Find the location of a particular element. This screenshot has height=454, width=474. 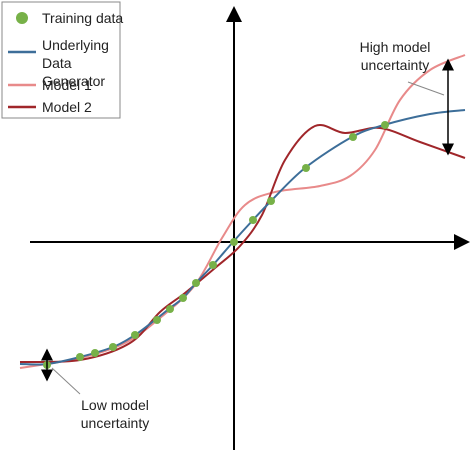

low-annotation: Low model uncertainty is located at coordinates (115, 414).